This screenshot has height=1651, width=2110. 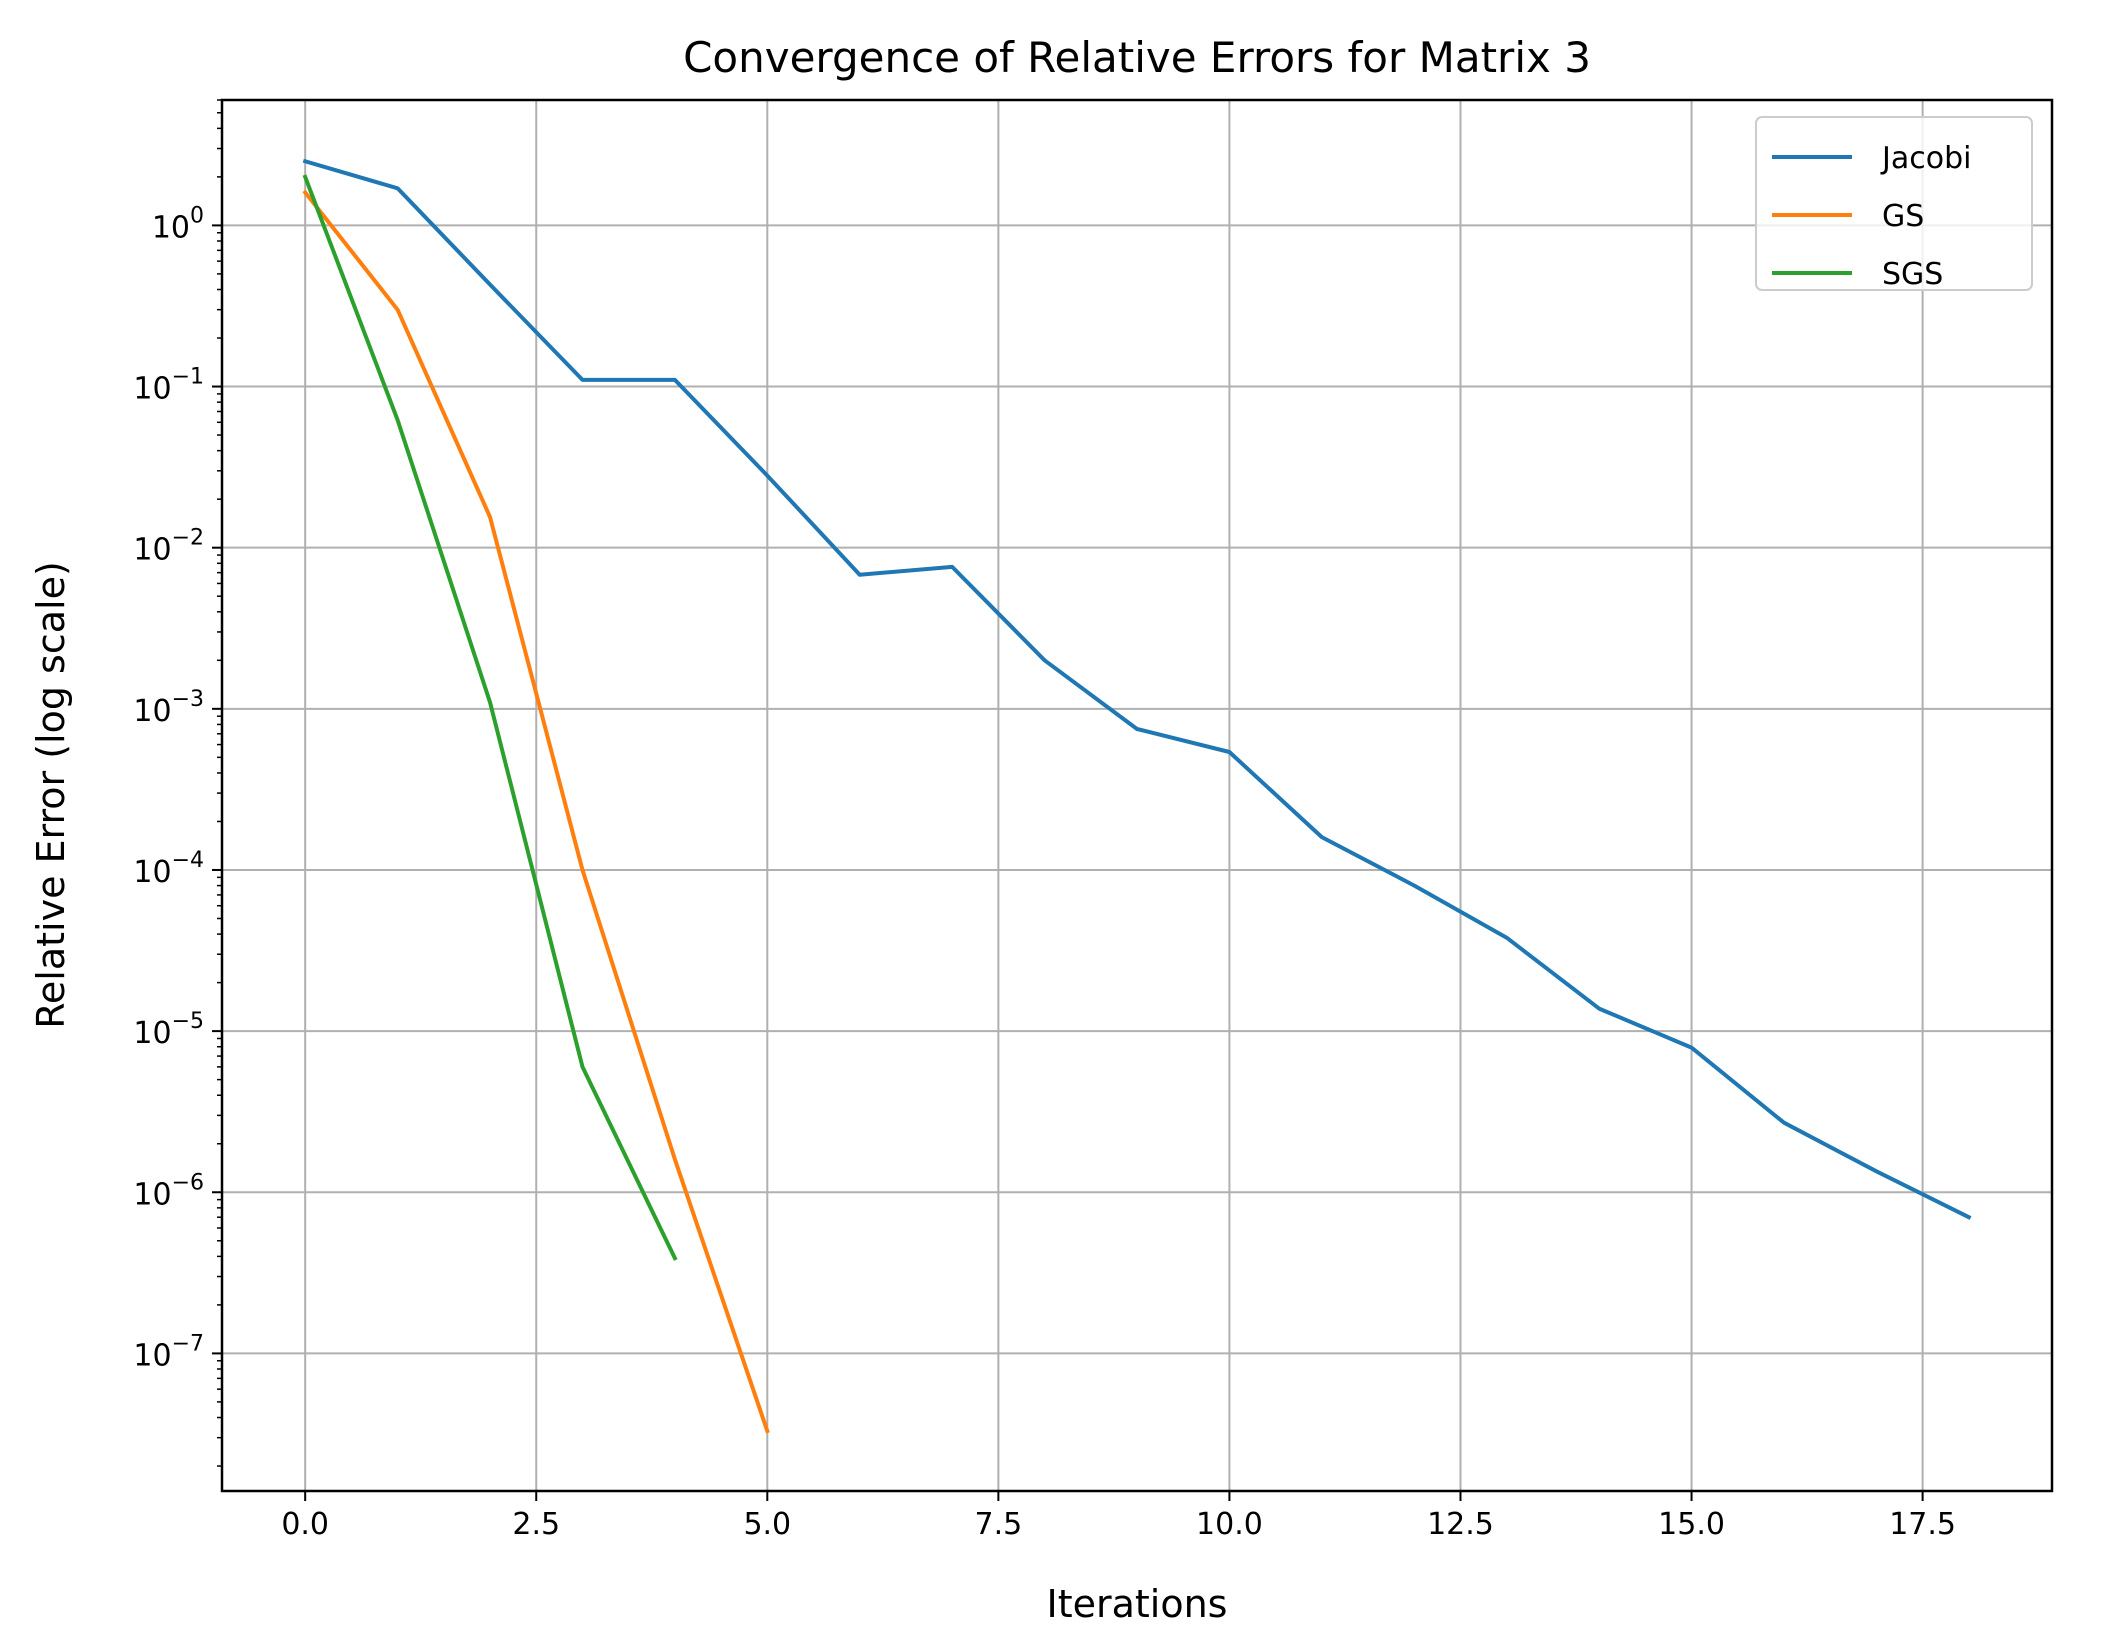 What do you see at coordinates (168, 708) in the screenshot?
I see `y-tick-label: 10⁻³` at bounding box center [168, 708].